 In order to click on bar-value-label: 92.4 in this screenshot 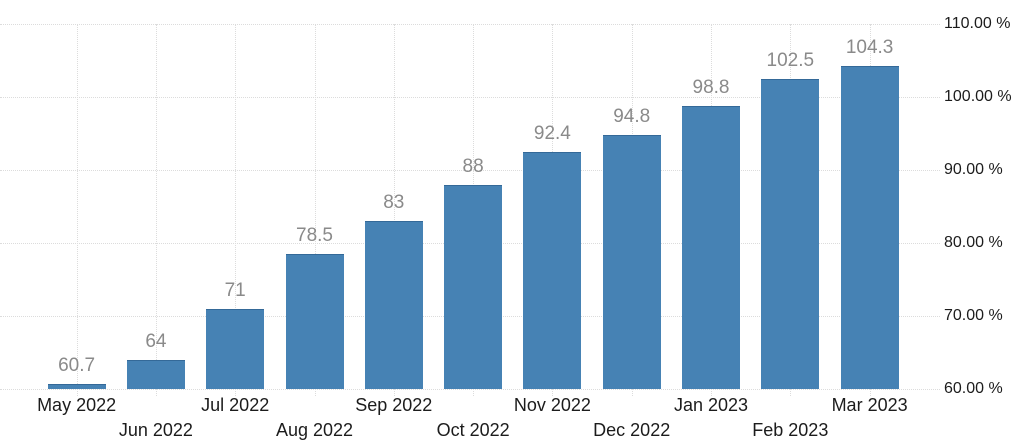, I will do `click(552, 134)`.